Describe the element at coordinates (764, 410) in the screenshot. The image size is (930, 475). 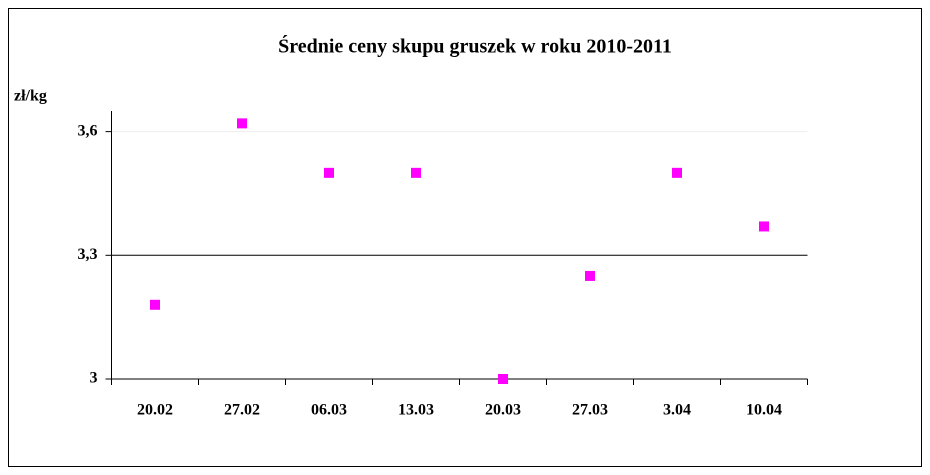
I see `x-tick-label: 10.04` at that location.